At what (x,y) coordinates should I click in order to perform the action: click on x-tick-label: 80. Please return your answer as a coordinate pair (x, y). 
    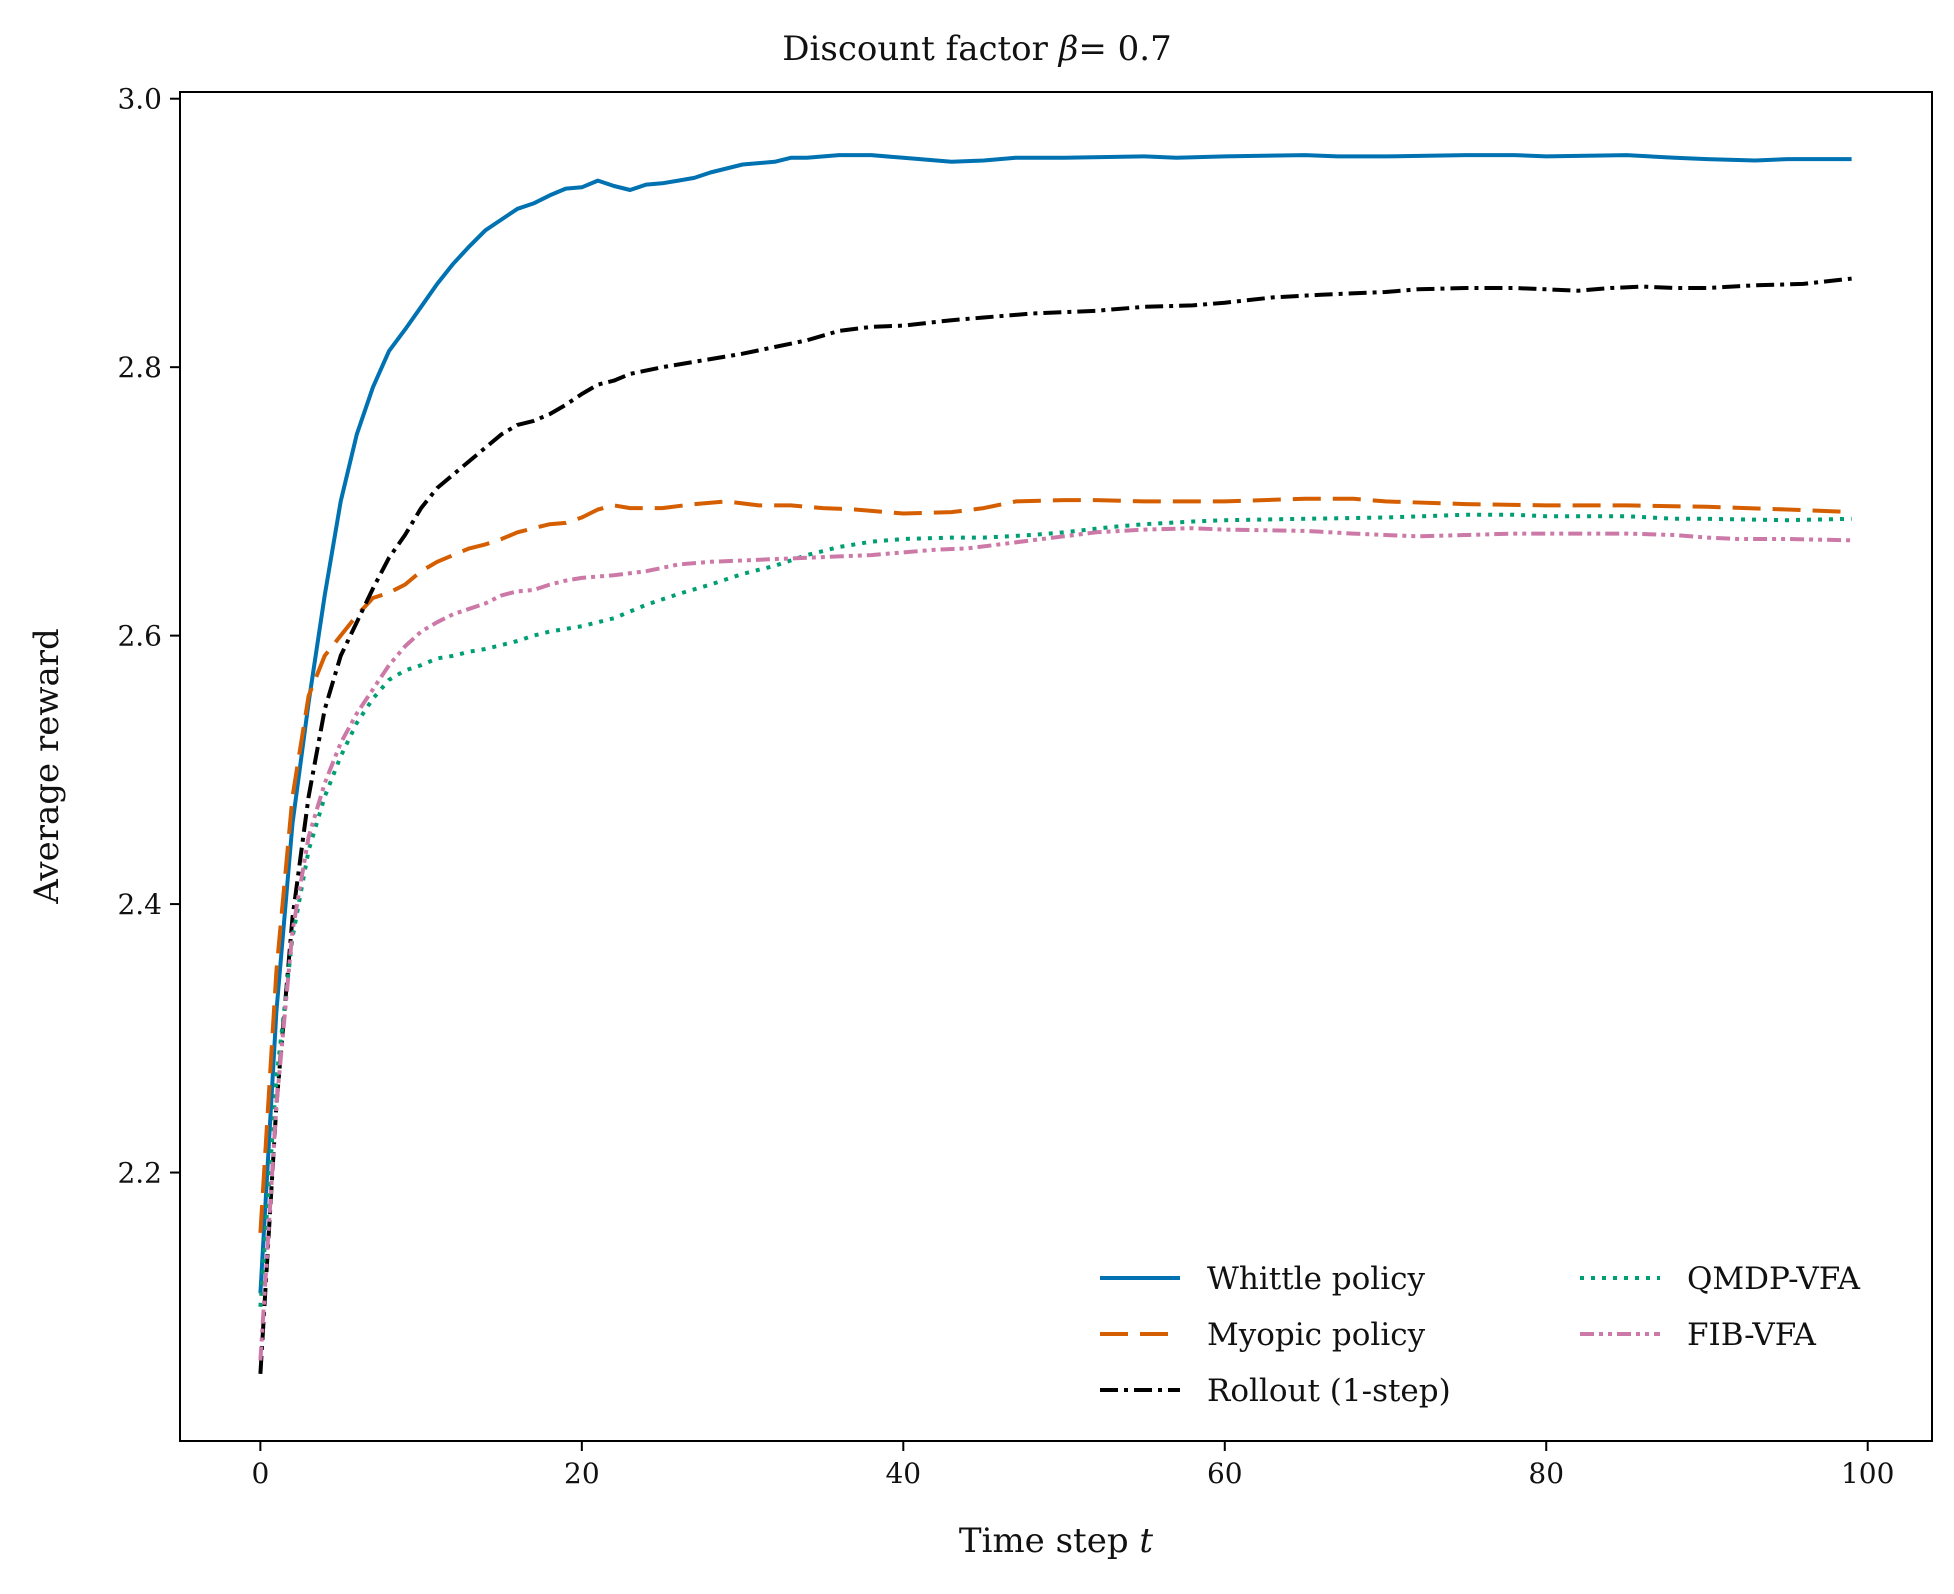
    Looking at the image, I should click on (1546, 1473).